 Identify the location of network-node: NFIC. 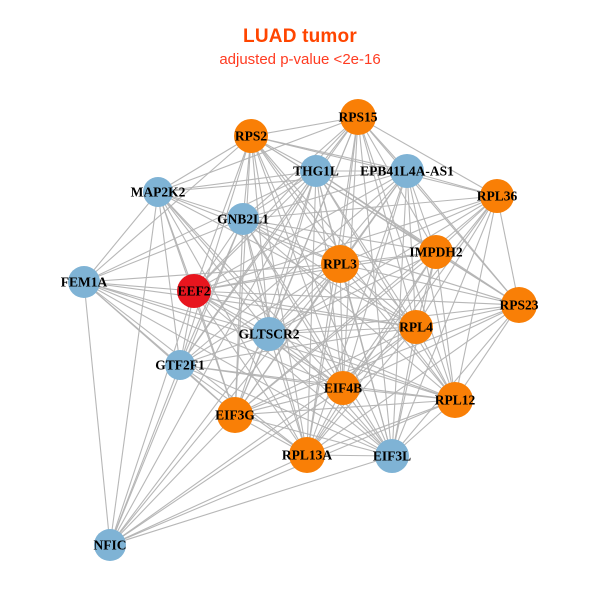
(110, 545).